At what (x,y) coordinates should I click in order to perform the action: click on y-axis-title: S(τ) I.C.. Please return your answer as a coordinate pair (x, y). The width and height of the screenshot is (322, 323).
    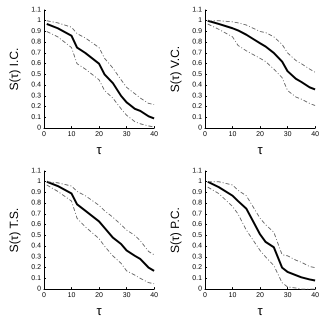
    Looking at the image, I should click on (14, 69).